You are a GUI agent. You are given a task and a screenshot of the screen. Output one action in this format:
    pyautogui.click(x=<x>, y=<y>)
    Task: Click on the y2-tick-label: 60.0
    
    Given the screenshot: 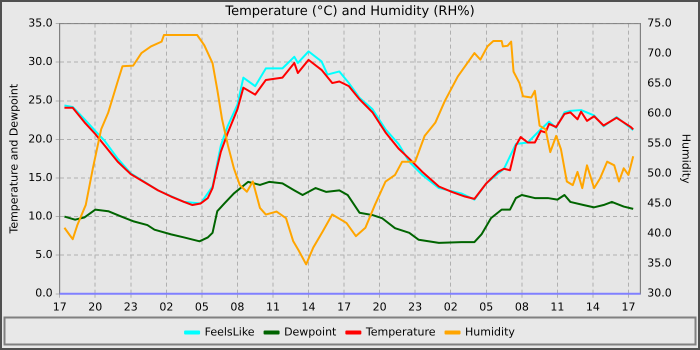 What is the action you would take?
    pyautogui.click(x=659, y=113)
    